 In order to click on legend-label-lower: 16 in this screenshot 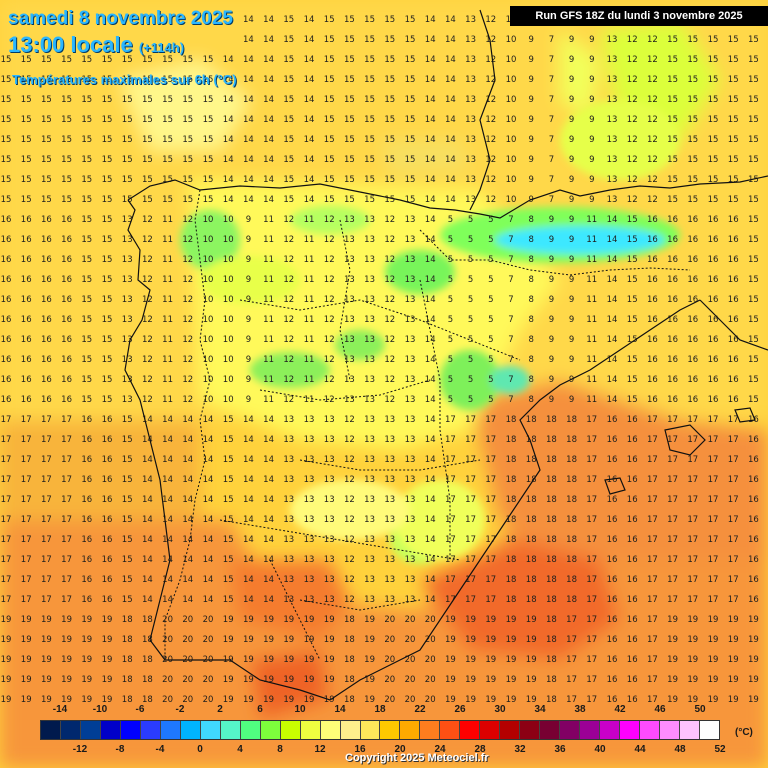, I will do `click(360, 749)`.